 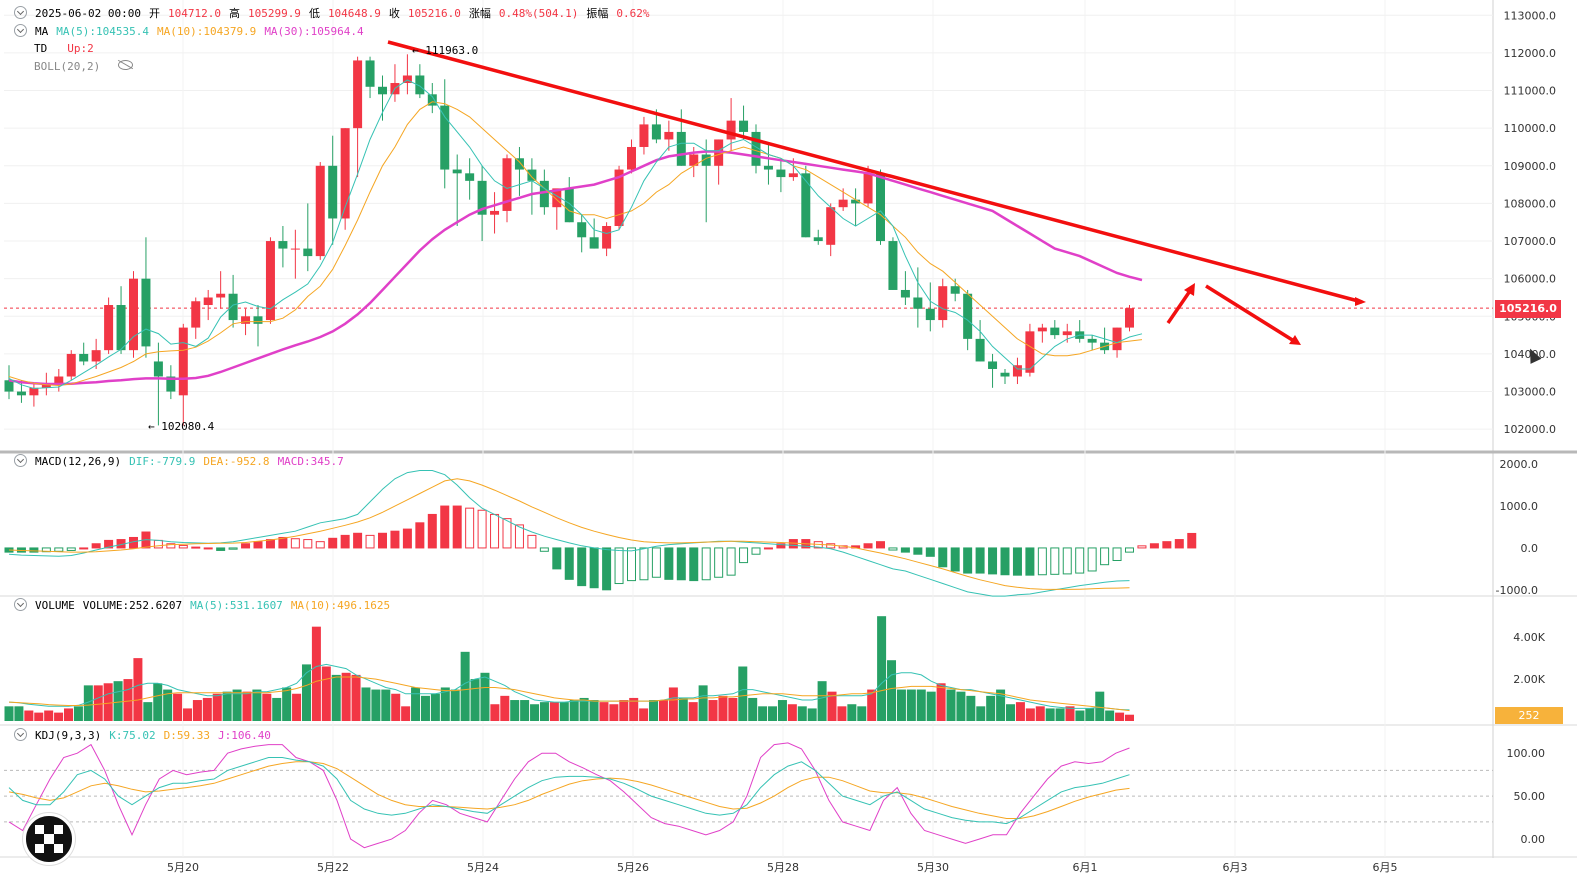 I want to click on hidden-eye-icon, so click(x=126, y=65).